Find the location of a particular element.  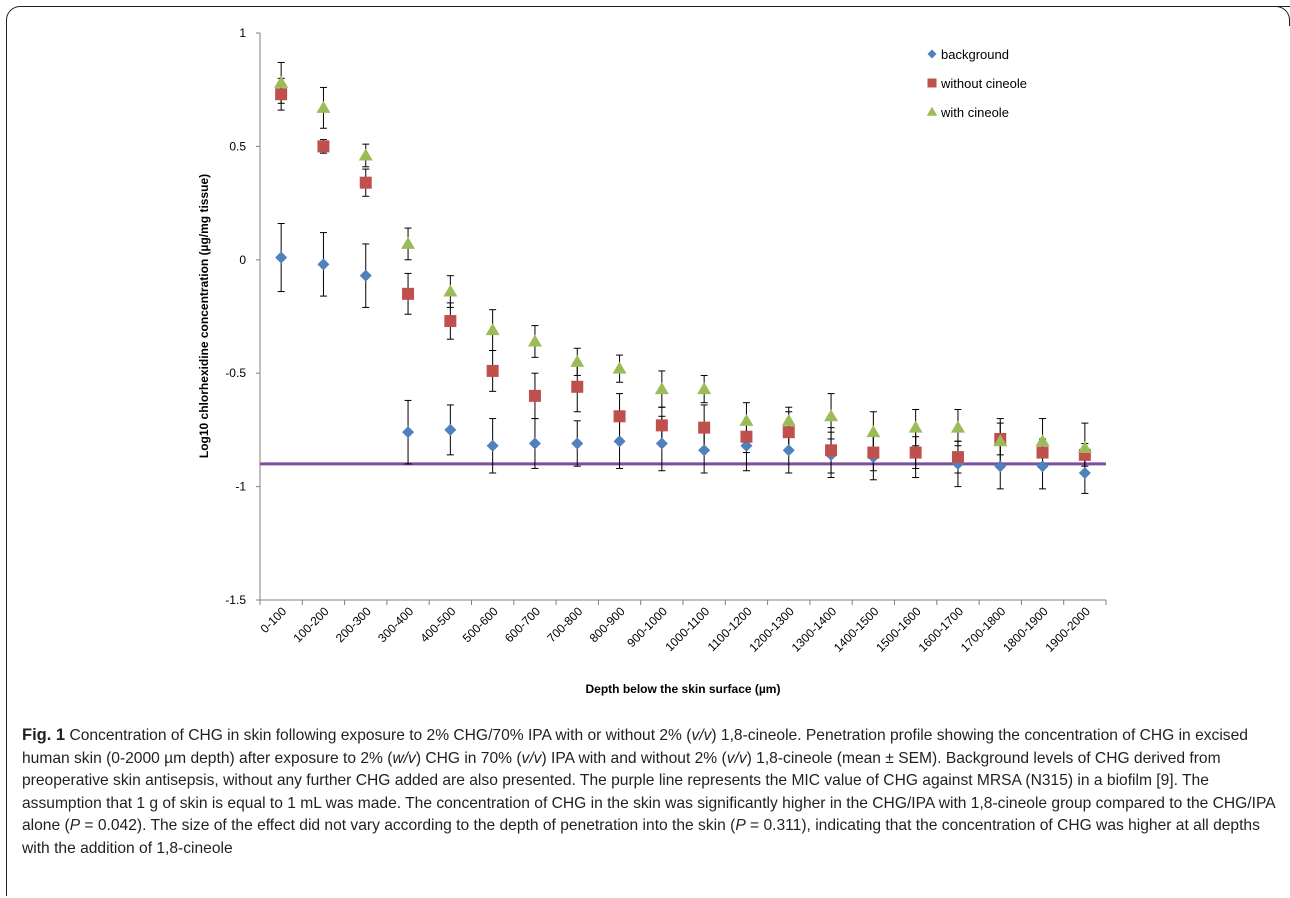

x-tick-label: 100-200 is located at coordinates (311, 624).